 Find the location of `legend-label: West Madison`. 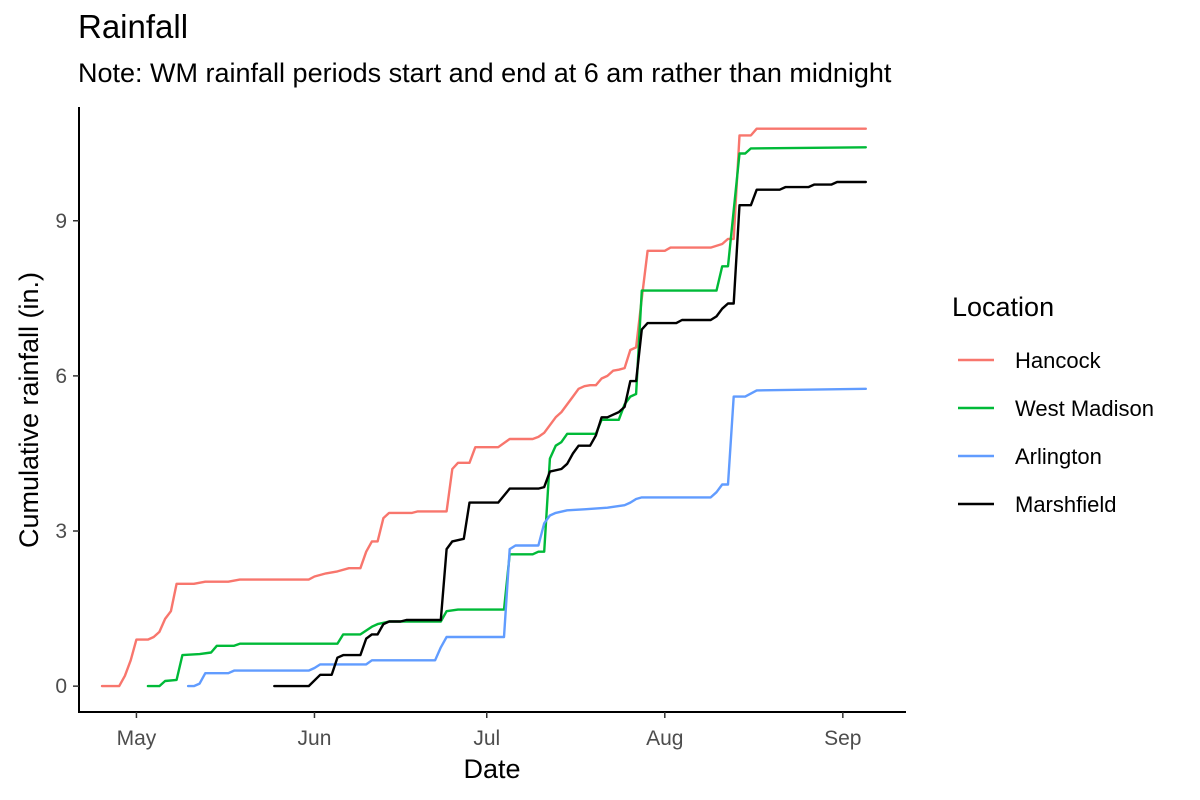

legend-label: West Madison is located at coordinates (1084, 408).